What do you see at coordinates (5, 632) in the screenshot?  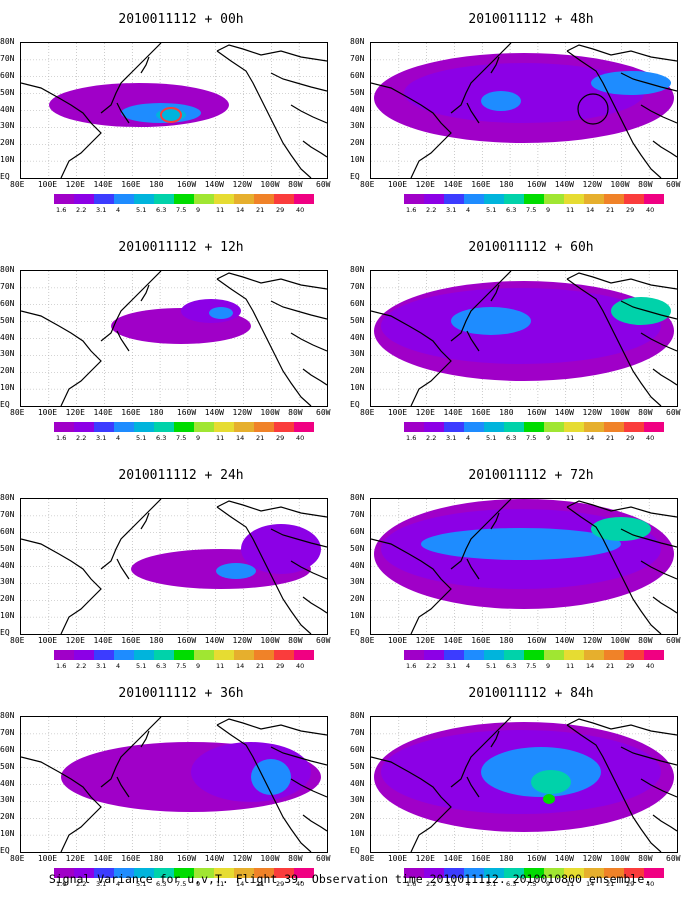 I see `latitude-label: EQ` at bounding box center [5, 632].